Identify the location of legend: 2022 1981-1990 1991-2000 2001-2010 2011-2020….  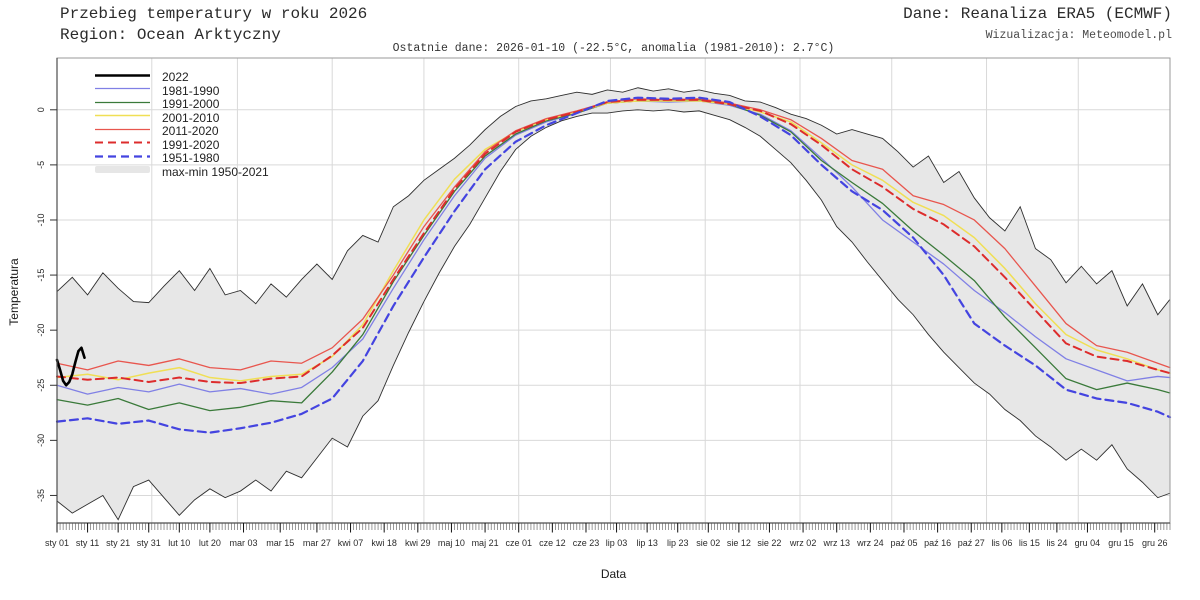
(182, 125).